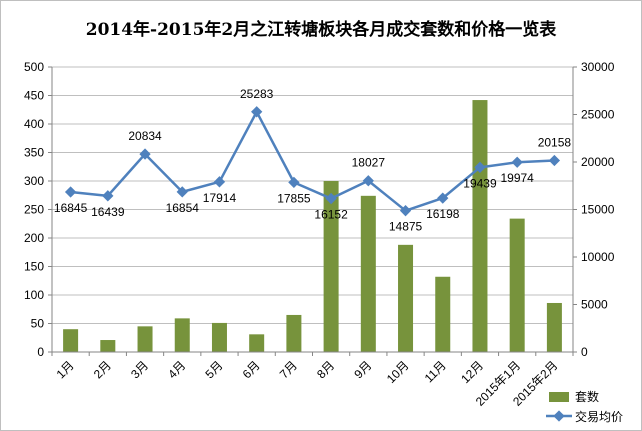 This screenshot has width=642, height=431. I want to click on data-label: 16845, so click(71, 208).